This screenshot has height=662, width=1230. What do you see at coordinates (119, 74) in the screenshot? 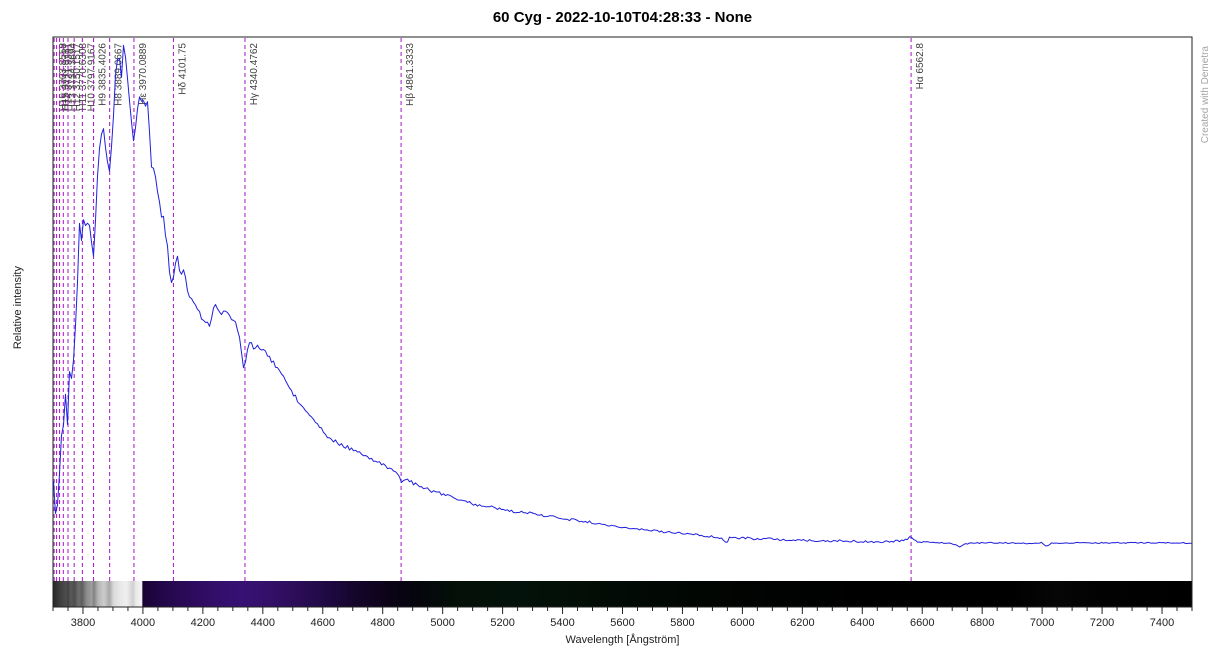
I see `reference-line-label-H8: H8 3889.0667` at bounding box center [119, 74].